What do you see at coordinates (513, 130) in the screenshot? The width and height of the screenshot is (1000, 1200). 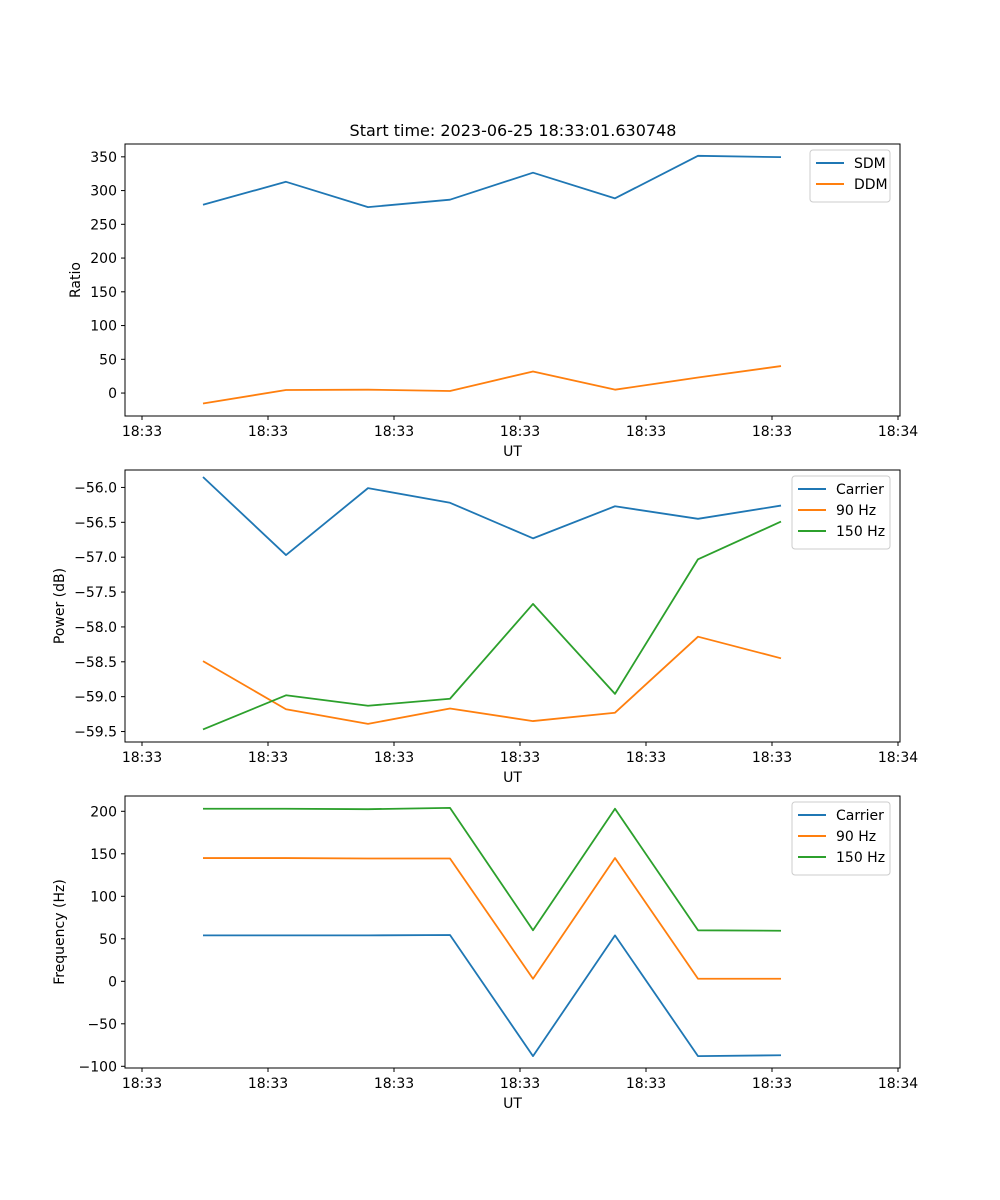 I see `figure-title: Start time: 2023-06-25 18:33:01.630748` at bounding box center [513, 130].